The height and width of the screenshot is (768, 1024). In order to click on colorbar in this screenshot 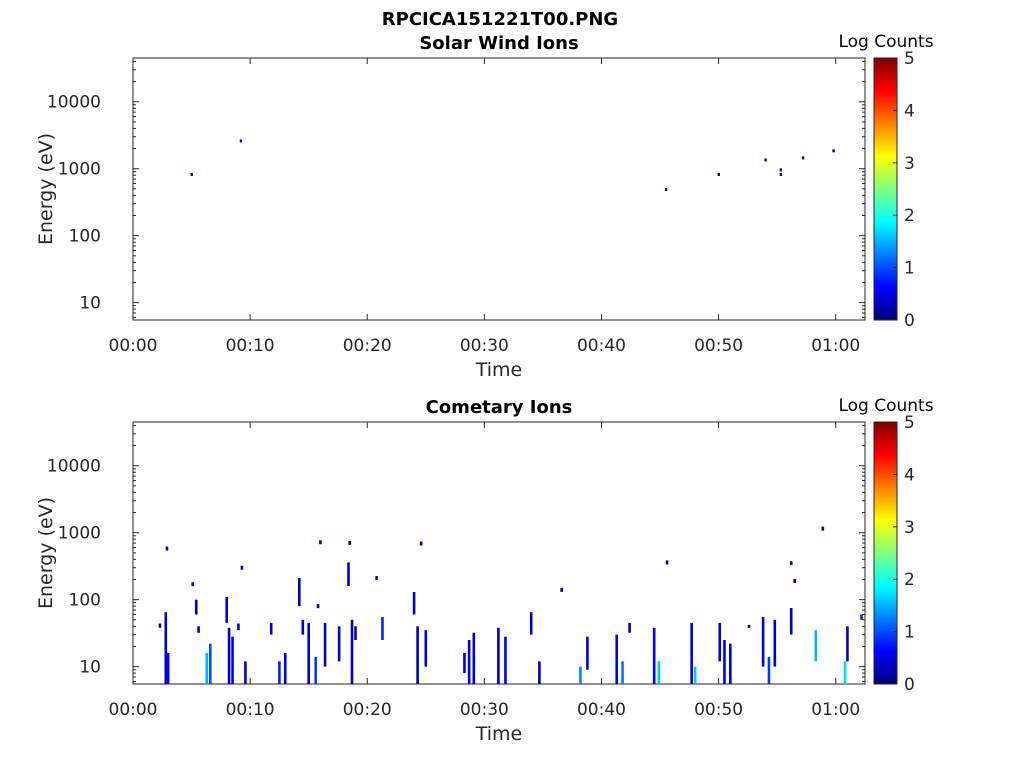, I will do `click(885, 189)`.